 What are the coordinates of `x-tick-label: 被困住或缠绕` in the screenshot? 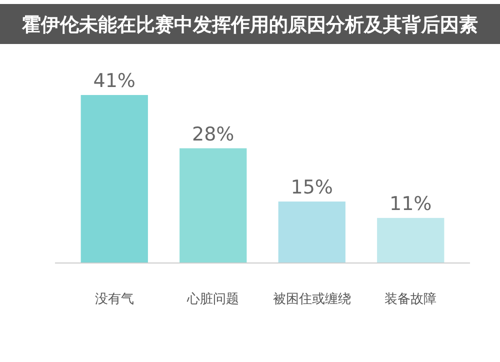 It's located at (311, 299).